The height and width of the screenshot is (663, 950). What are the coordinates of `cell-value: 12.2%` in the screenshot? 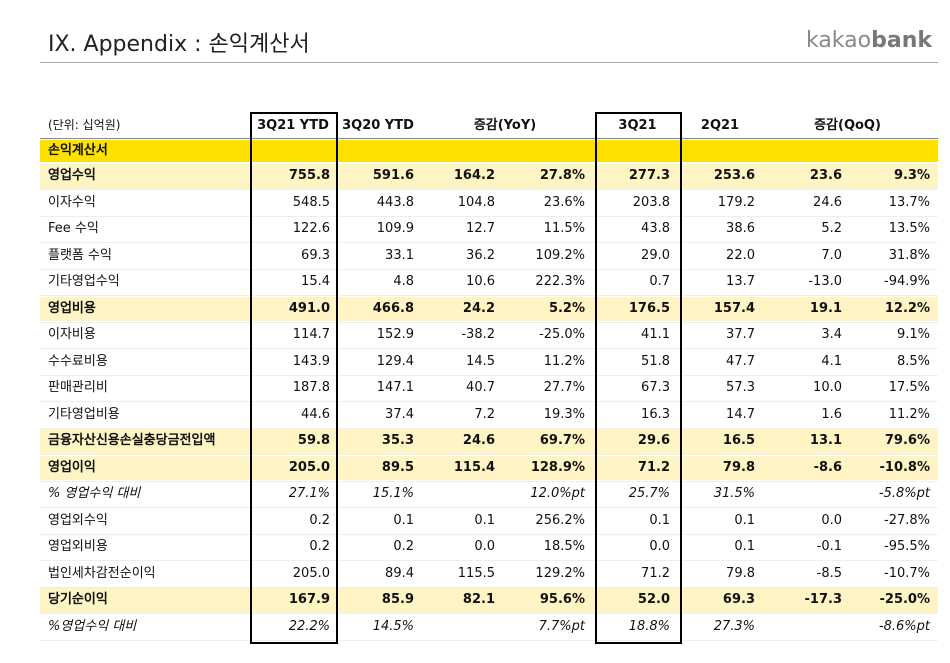 It's located at (907, 308).